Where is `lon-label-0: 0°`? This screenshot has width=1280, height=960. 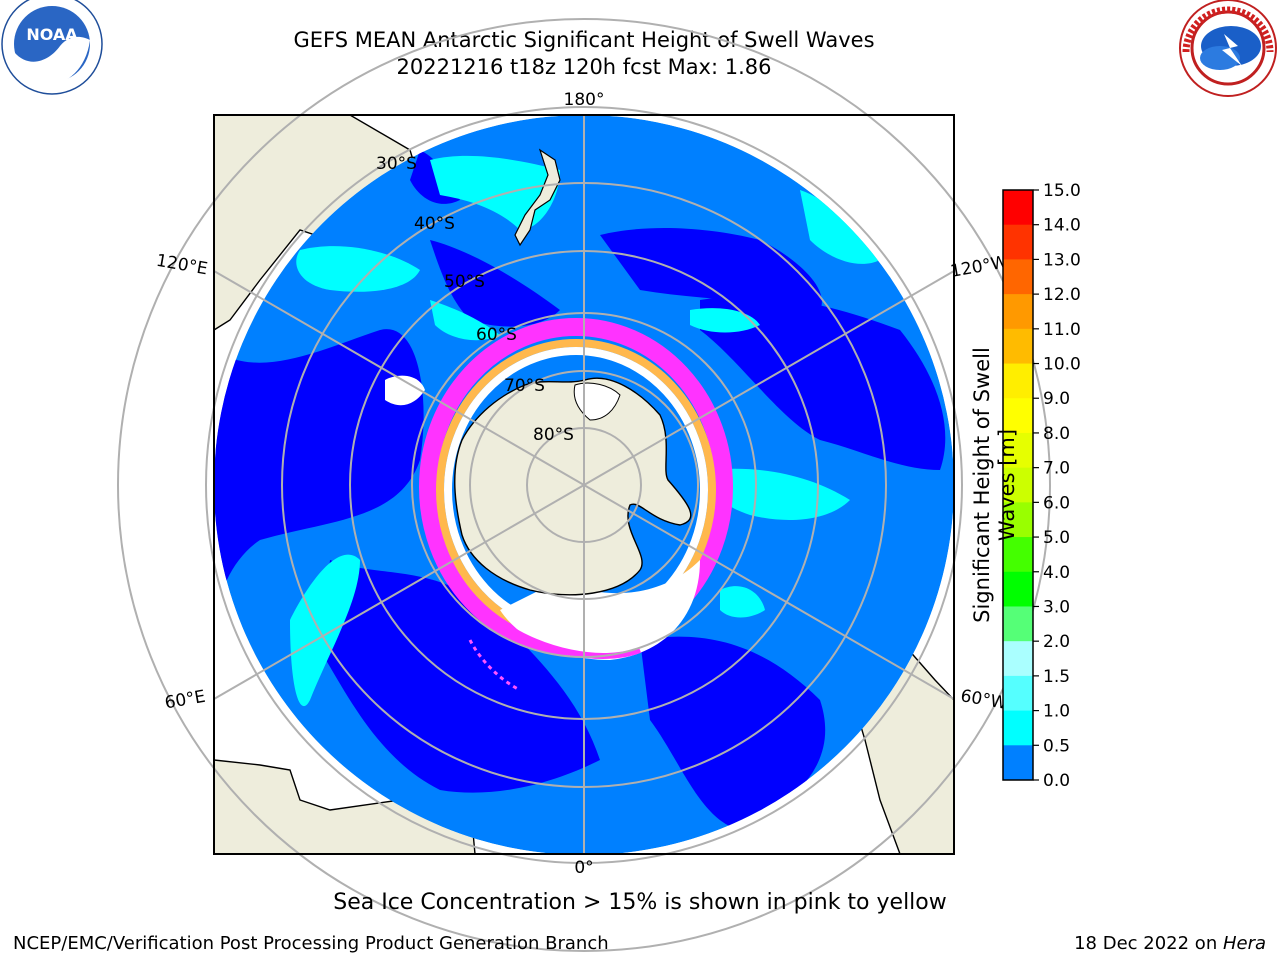
lon-label-0: 0° is located at coordinates (583, 868).